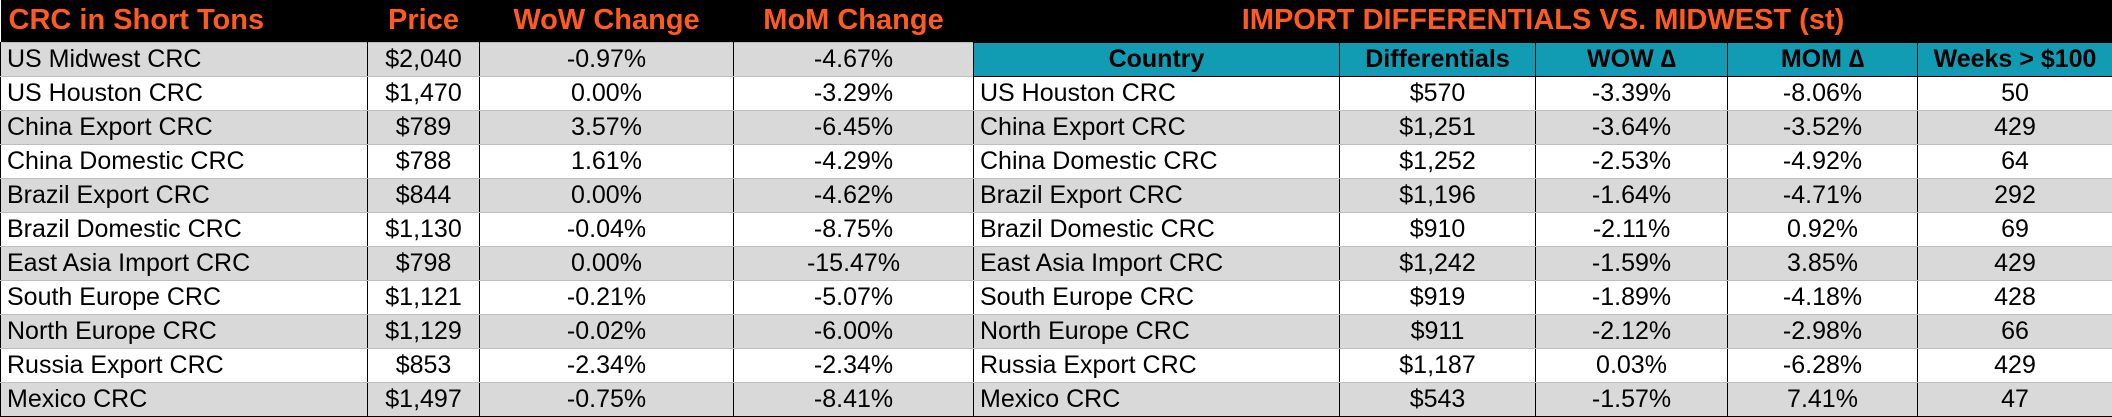 This screenshot has height=417, width=2112. What do you see at coordinates (1631, 161) in the screenshot?
I see `value-cell: -2.53%` at bounding box center [1631, 161].